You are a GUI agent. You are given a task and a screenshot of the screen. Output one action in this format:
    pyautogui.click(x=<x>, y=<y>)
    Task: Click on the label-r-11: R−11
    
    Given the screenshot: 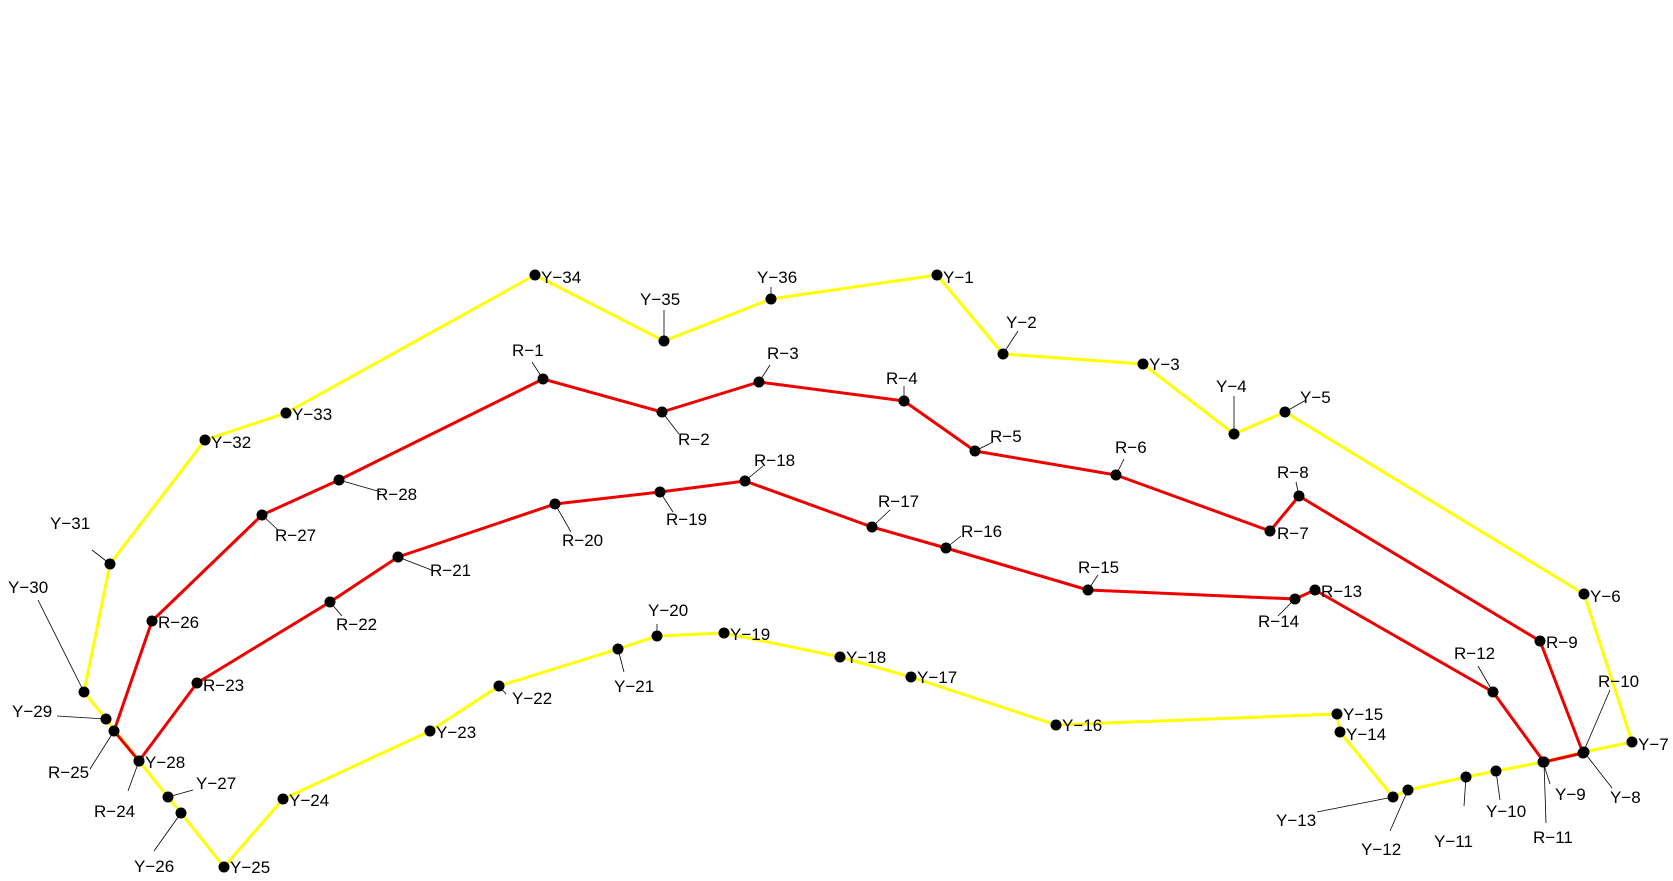 What is the action you would take?
    pyautogui.click(x=1553, y=837)
    